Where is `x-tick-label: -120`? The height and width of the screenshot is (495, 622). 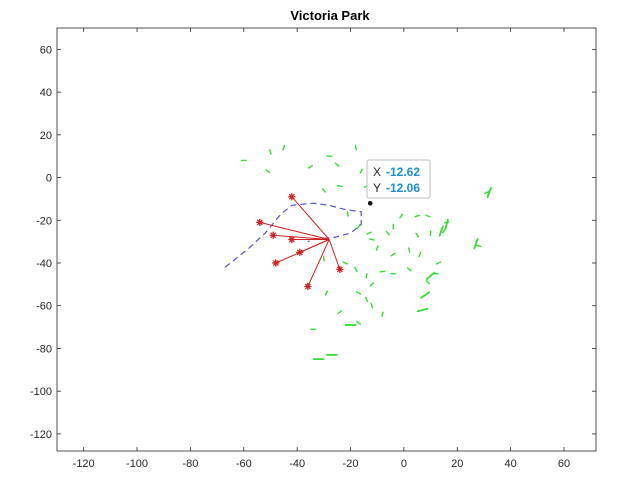 x-tick-label: -120 is located at coordinates (84, 464).